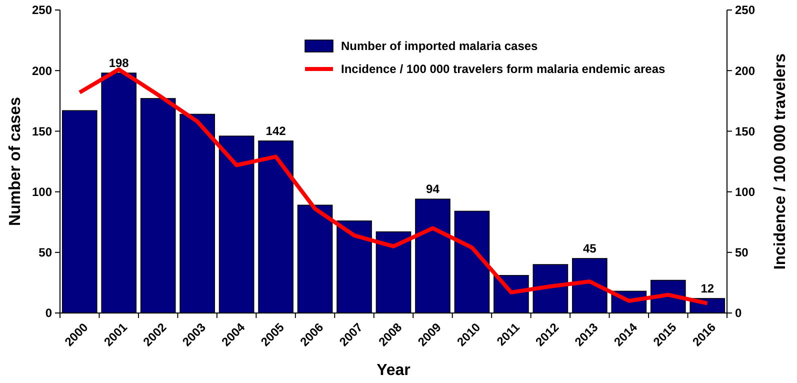 The image size is (797, 383). What do you see at coordinates (503, 69) in the screenshot?
I see `legend-label: Incidence / 100 000 travelers form malaria endemic areas` at bounding box center [503, 69].